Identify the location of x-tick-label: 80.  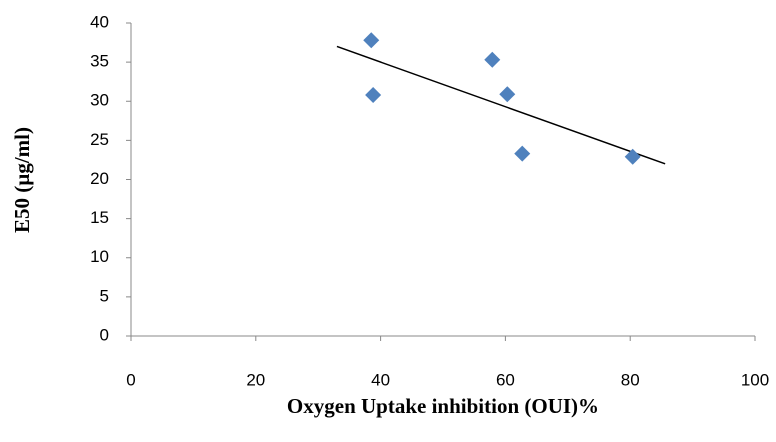
(630, 379).